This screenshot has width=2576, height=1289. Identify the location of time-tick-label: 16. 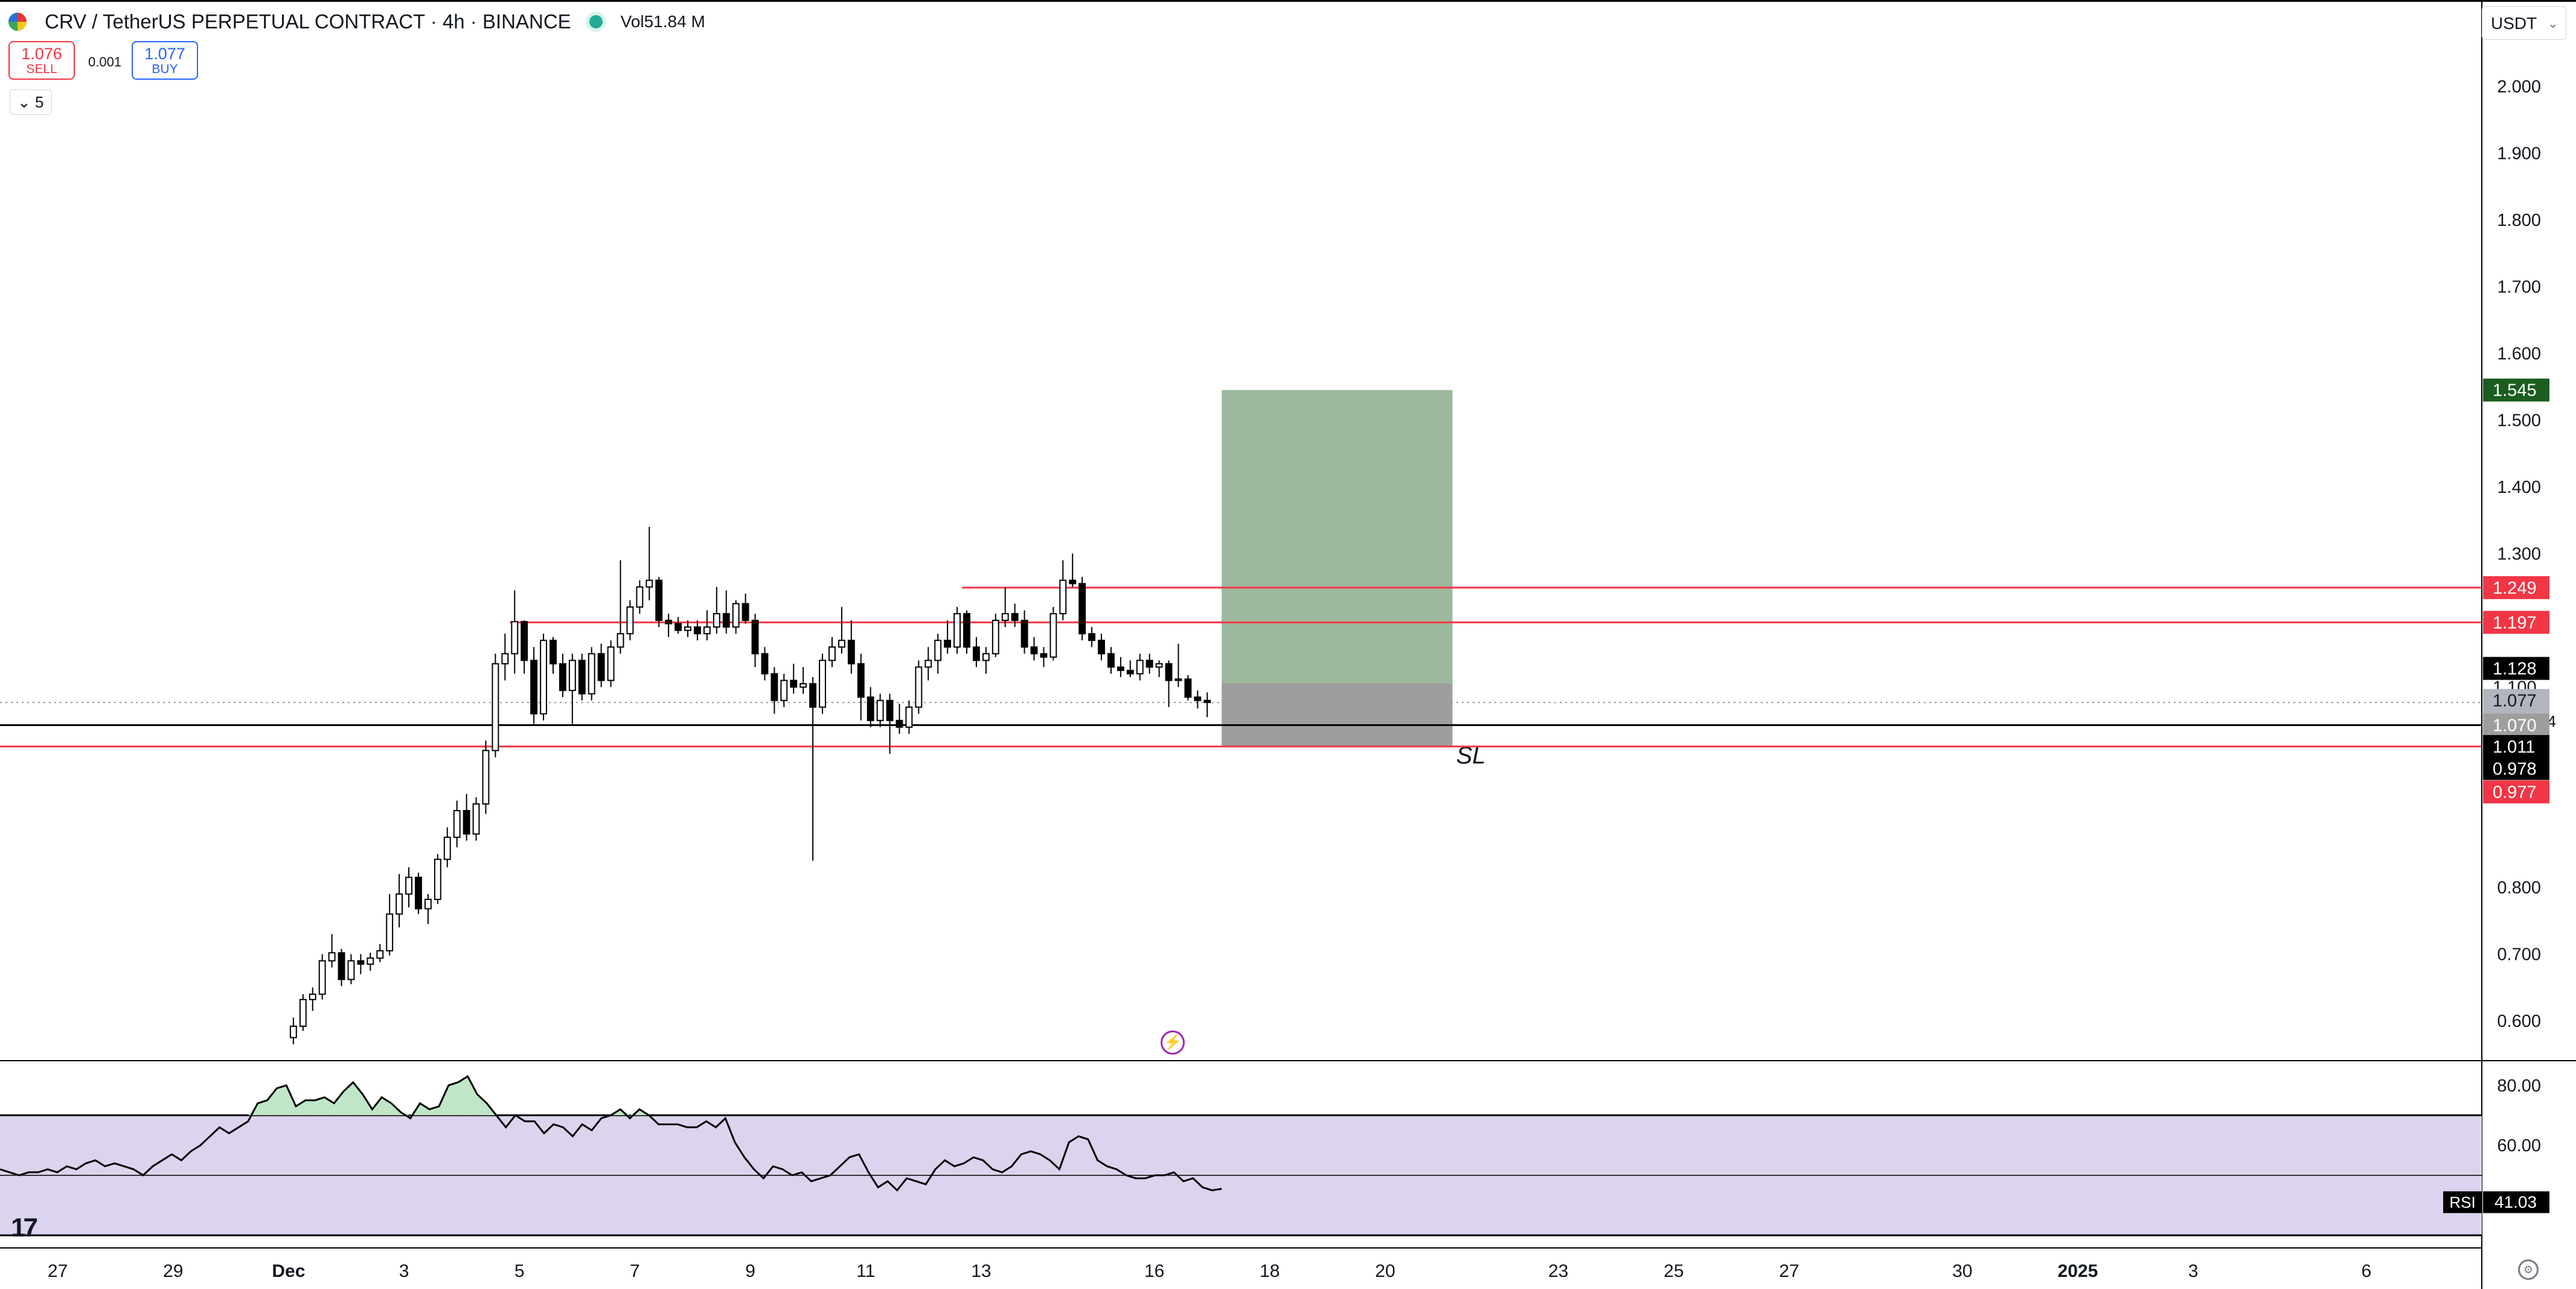
(1154, 1271).